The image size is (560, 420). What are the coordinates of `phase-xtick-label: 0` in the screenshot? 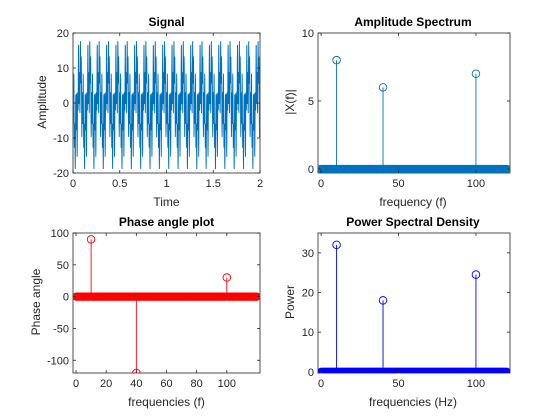 It's located at (76, 384).